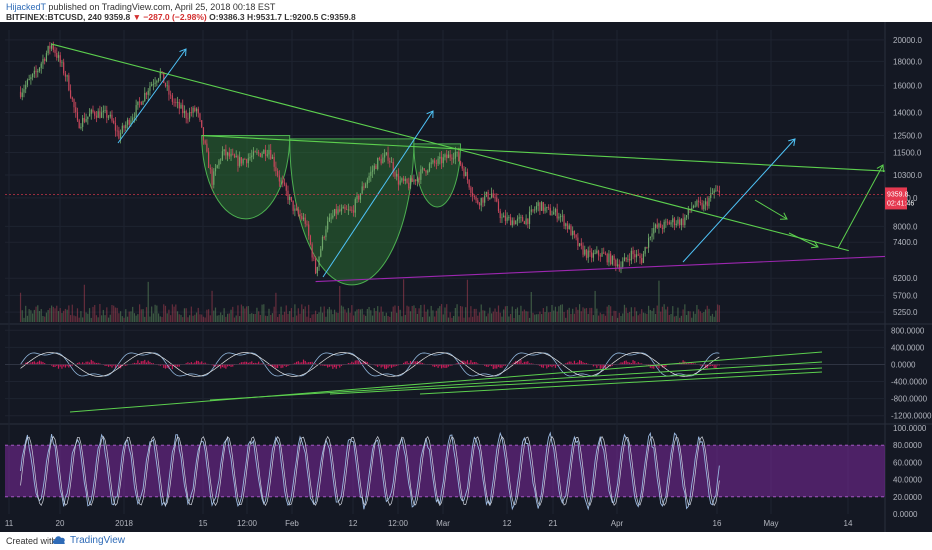  I want to click on macd-tick-label: 0.0000, so click(903, 364).